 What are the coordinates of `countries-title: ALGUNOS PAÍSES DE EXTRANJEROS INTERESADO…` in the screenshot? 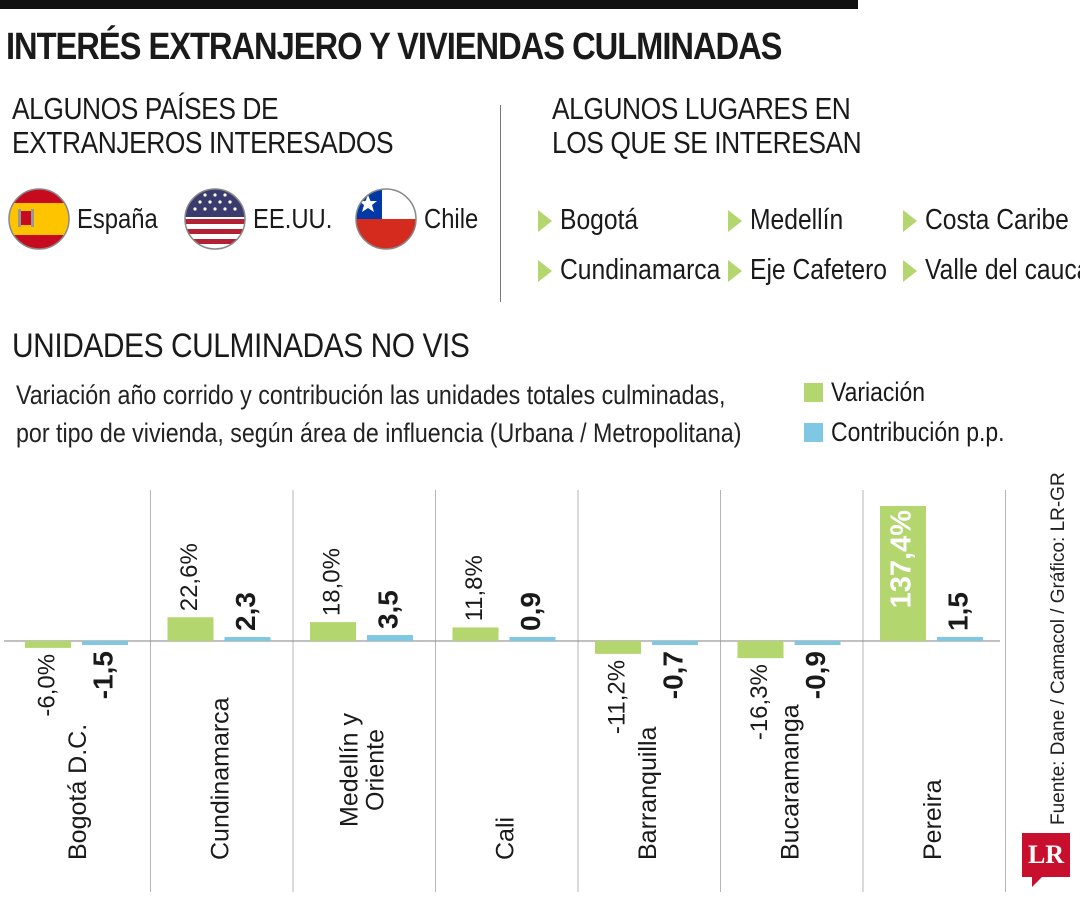 It's located at (203, 125).